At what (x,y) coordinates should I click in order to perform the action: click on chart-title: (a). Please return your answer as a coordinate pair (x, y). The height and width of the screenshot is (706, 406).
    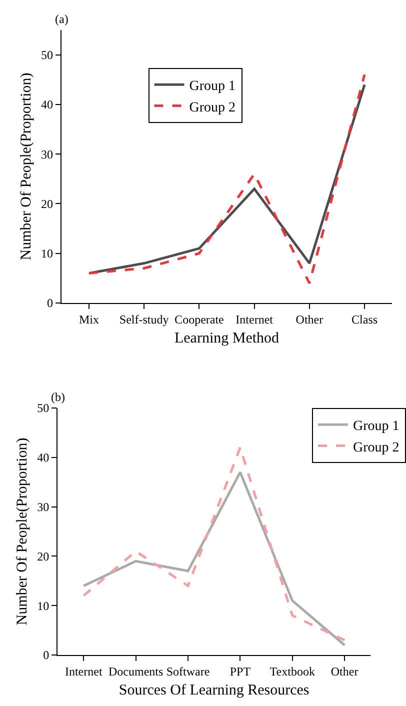
    Looking at the image, I should click on (61, 19).